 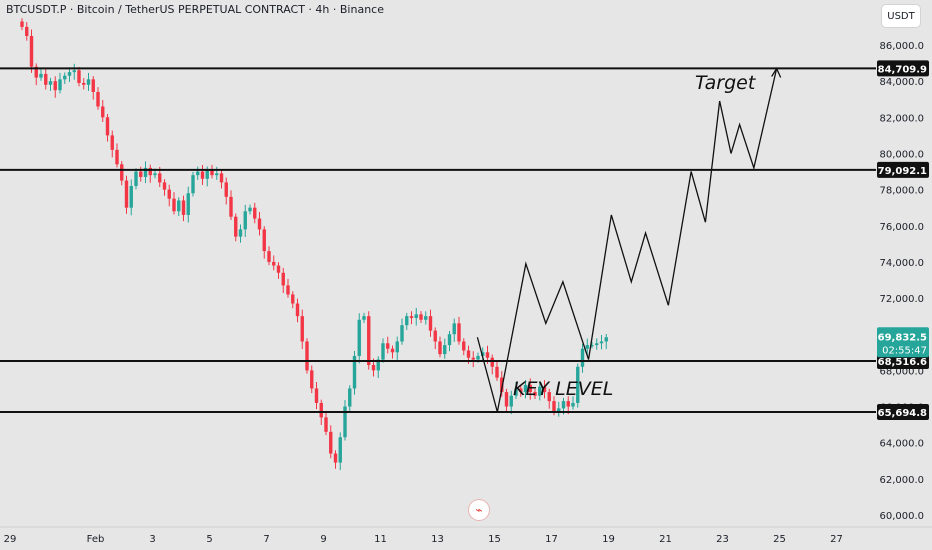 I want to click on key-level-annotation: KEY LEVEL, so click(x=563, y=389).